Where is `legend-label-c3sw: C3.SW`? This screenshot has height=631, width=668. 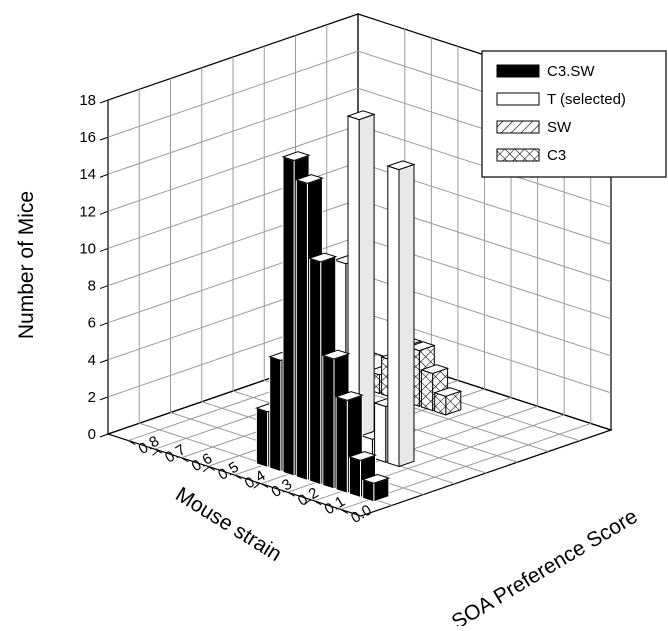 legend-label-c3sw: C3.SW is located at coordinates (571, 71).